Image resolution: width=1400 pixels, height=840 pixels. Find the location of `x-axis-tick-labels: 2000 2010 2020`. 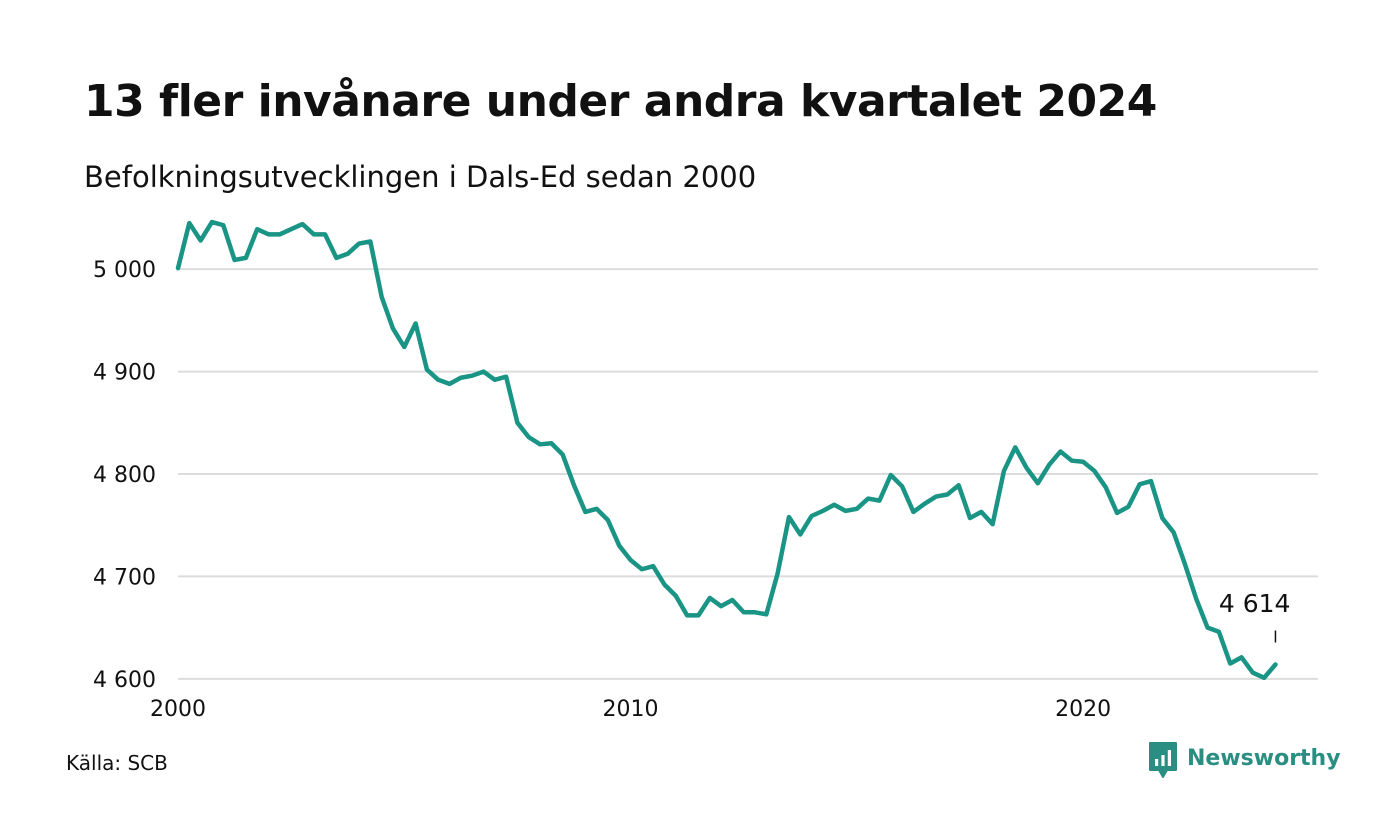

x-axis-tick-labels: 2000 2010 2020 is located at coordinates (630, 709).